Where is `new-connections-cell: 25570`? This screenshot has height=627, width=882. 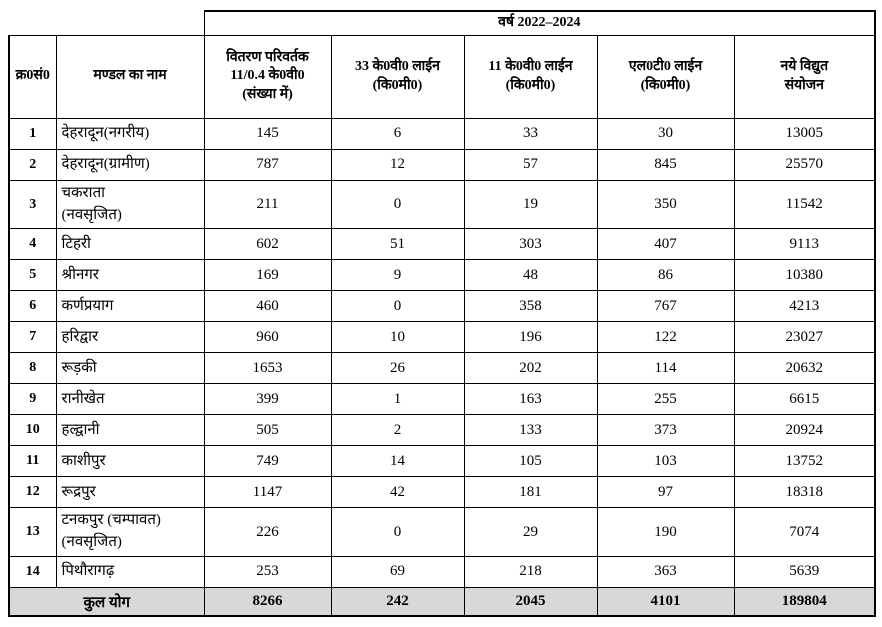
new-connections-cell: 25570 is located at coordinates (805, 164).